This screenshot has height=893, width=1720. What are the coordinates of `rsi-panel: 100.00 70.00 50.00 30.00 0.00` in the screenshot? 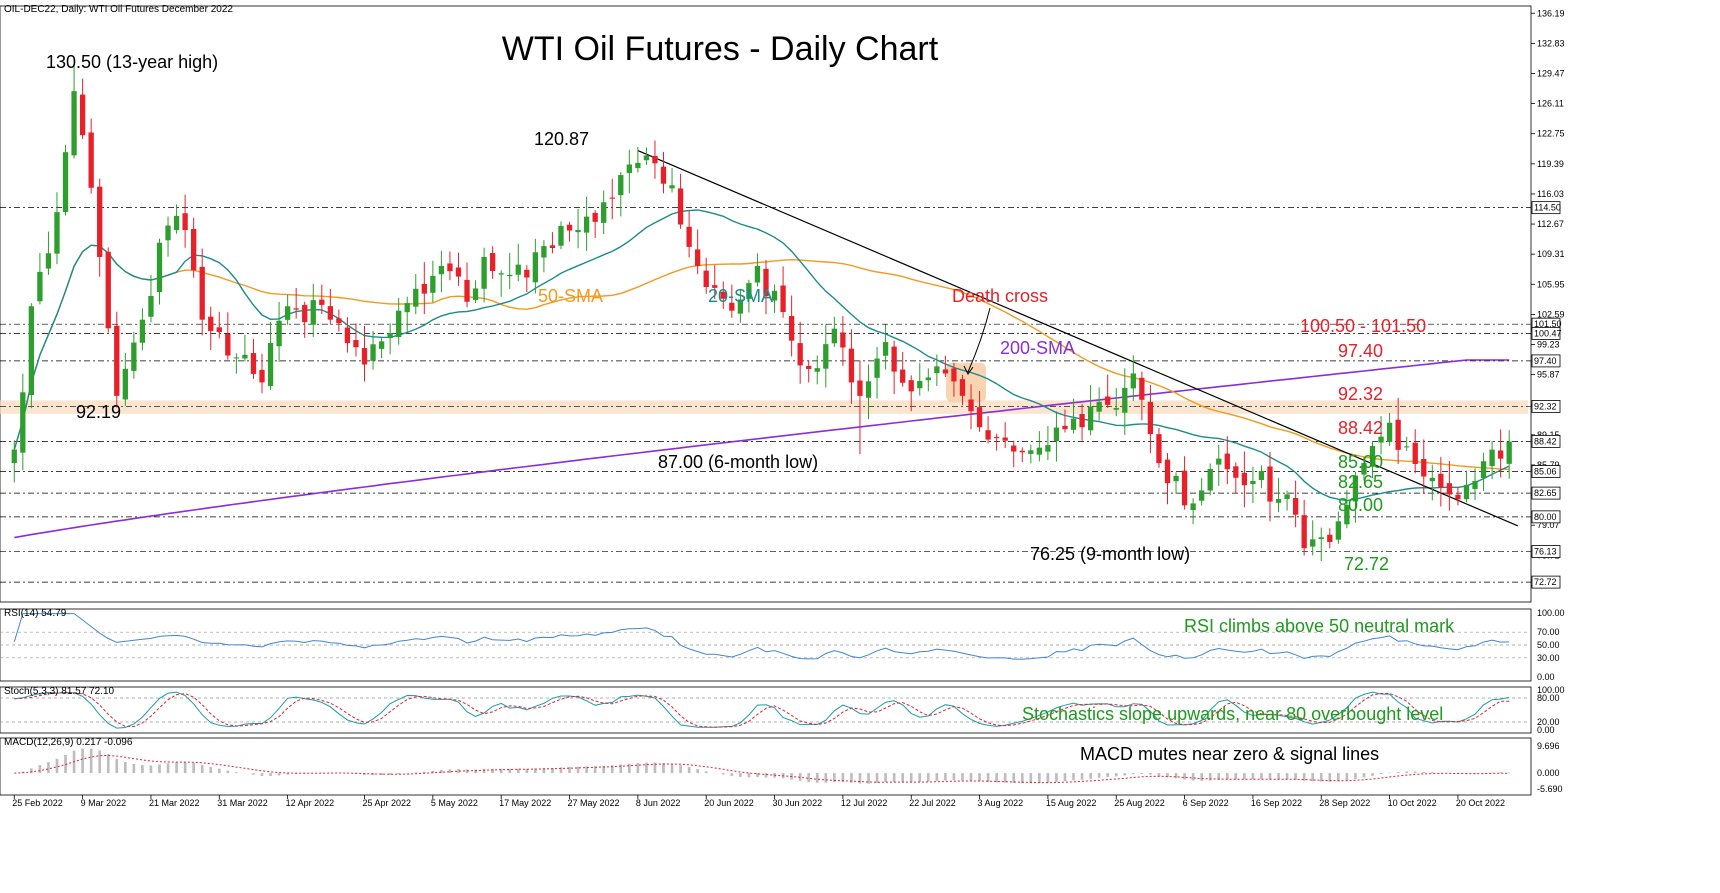 It's located at (782, 645).